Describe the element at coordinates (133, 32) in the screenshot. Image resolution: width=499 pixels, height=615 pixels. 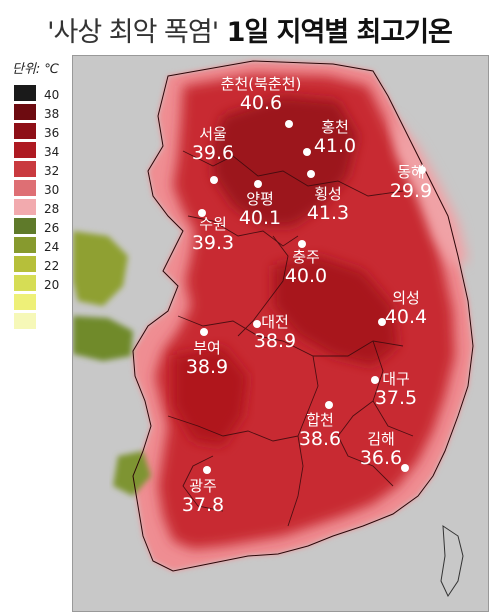
I see `title-main: 사상 최악 폭염` at that location.